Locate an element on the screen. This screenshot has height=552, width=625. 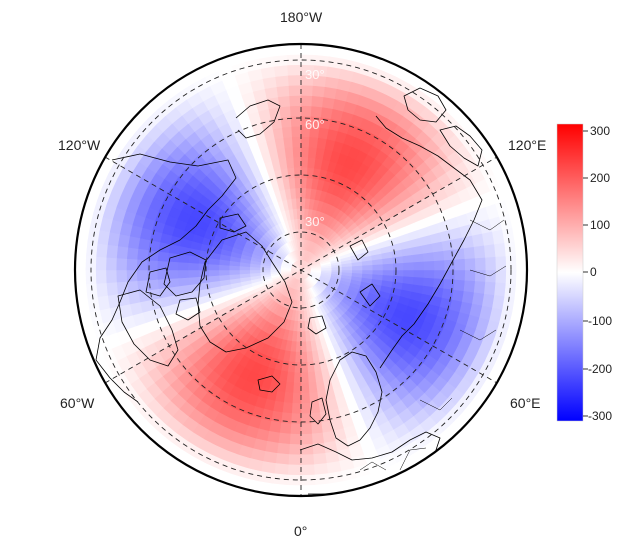
lon-label-lower-left: 60°W is located at coordinates (77, 403).